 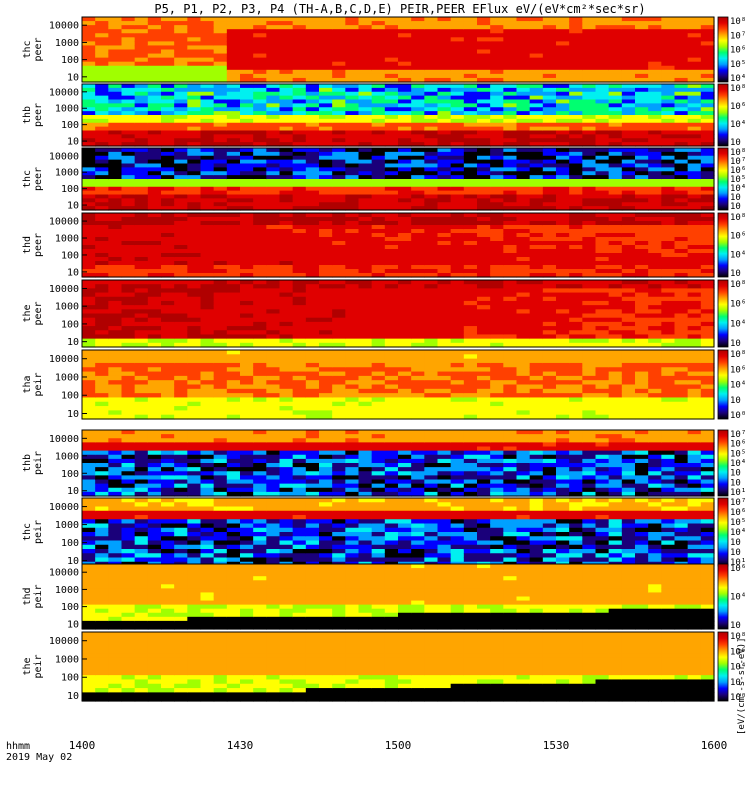 I want to click on colorbar-tick-label: 10⁰, so click(x=738, y=416).